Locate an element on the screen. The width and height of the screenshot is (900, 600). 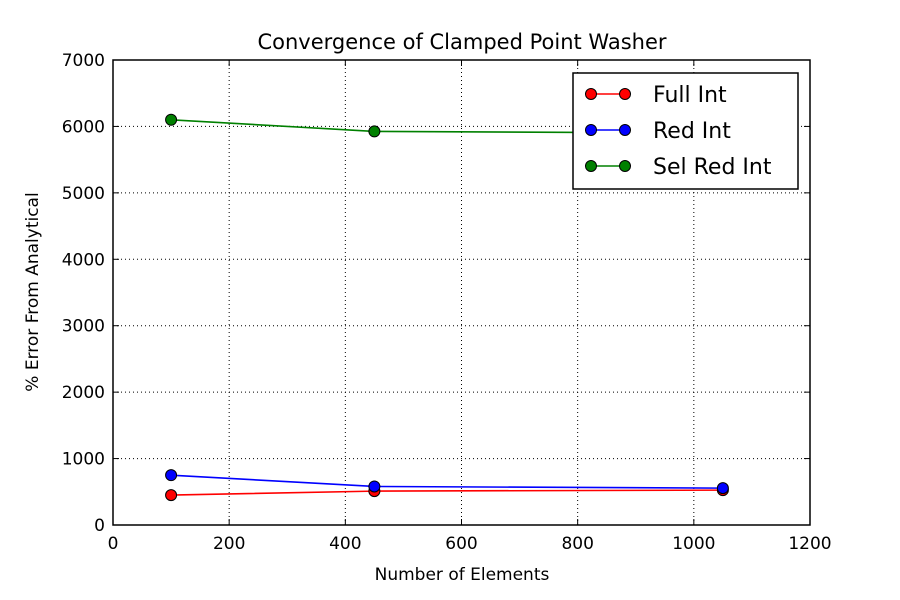
y-tick-label: 4000 is located at coordinates (83, 260).